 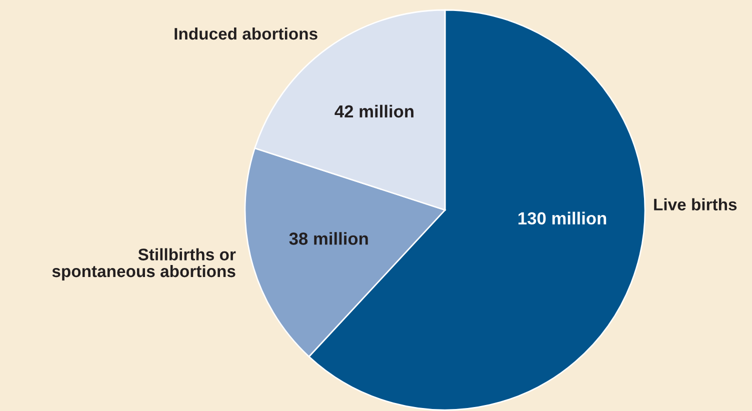 What do you see at coordinates (246, 33) in the screenshot?
I see `slice-label: Induced abortions` at bounding box center [246, 33].